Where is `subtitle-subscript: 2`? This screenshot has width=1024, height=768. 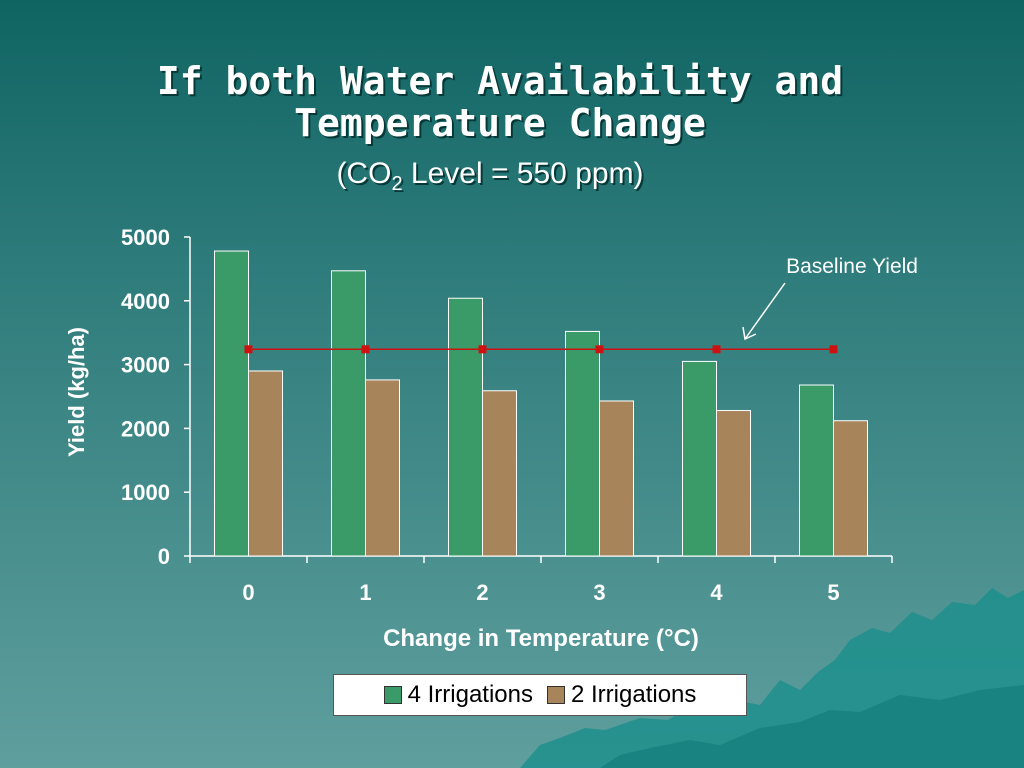
subtitle-subscript: 2 is located at coordinates (397, 184).